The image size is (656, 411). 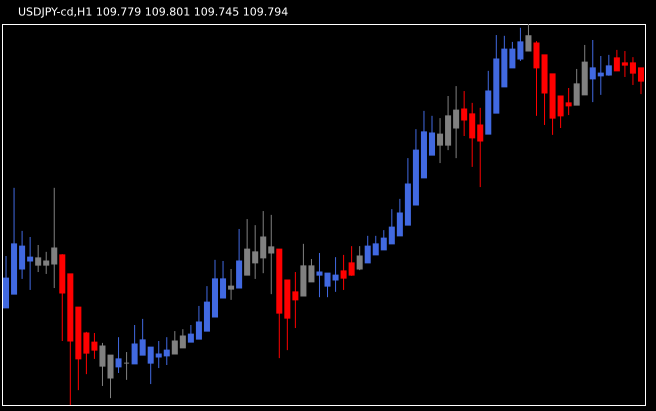 I want to click on chart-title: USDJPY-cd,H1 109.779 109.801 109.745 109.794, so click(x=153, y=12).